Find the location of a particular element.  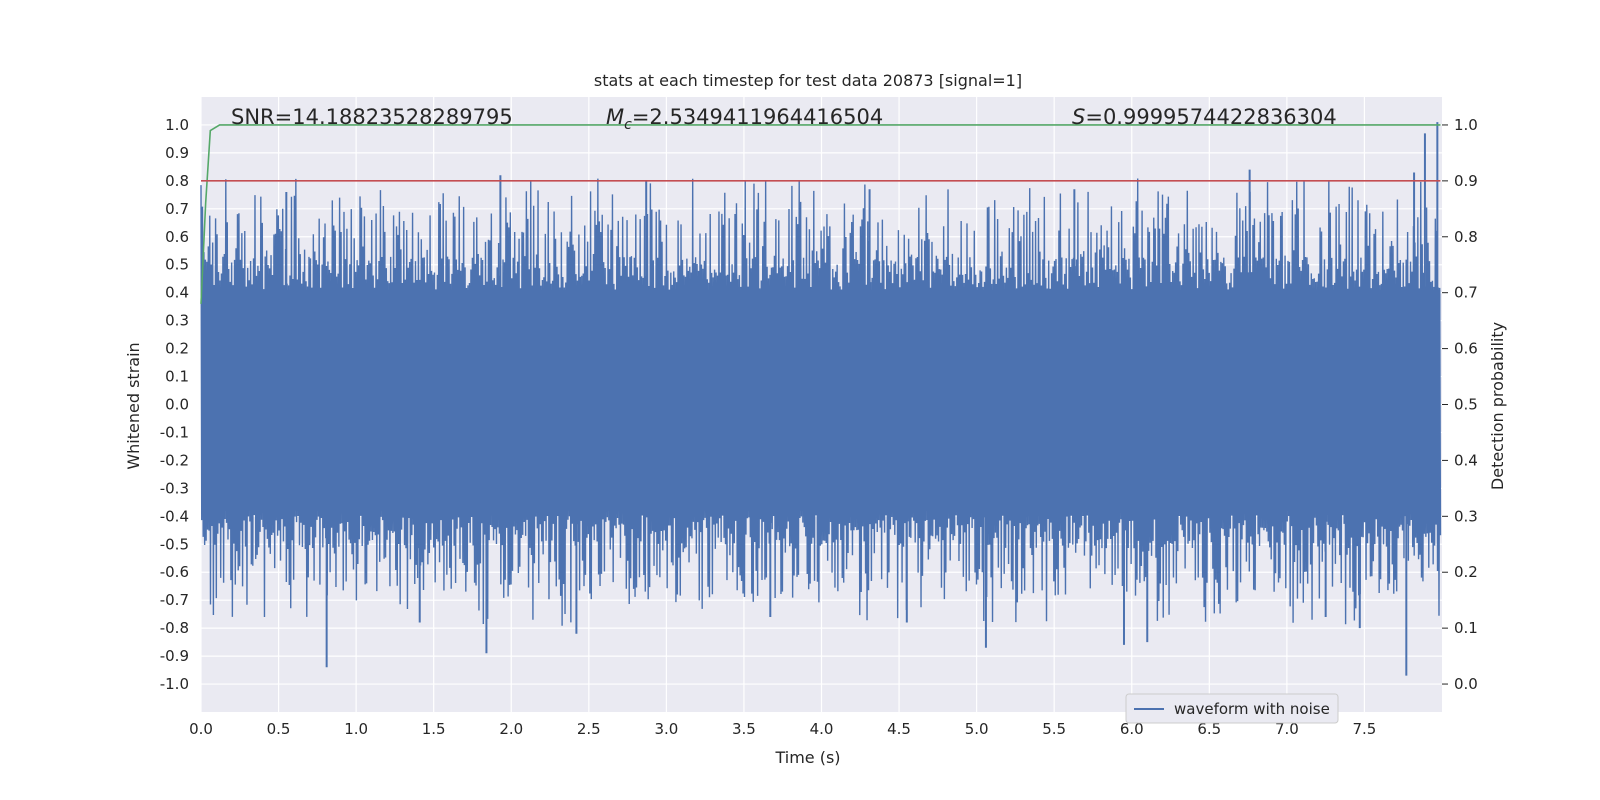

y-tick-label: -0.8 is located at coordinates (174, 628).